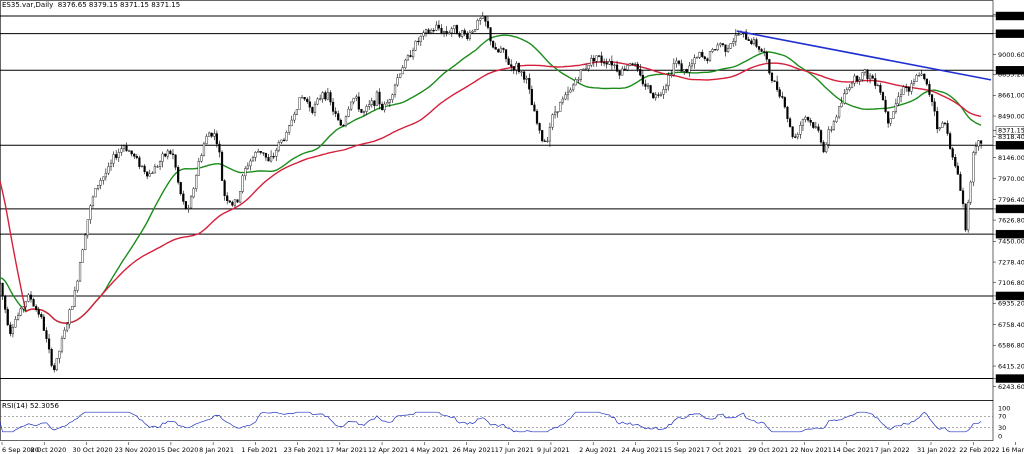 This screenshot has height=454, width=1024. I want to click on time-tick-label: 1 Feb 2021, so click(259, 450).